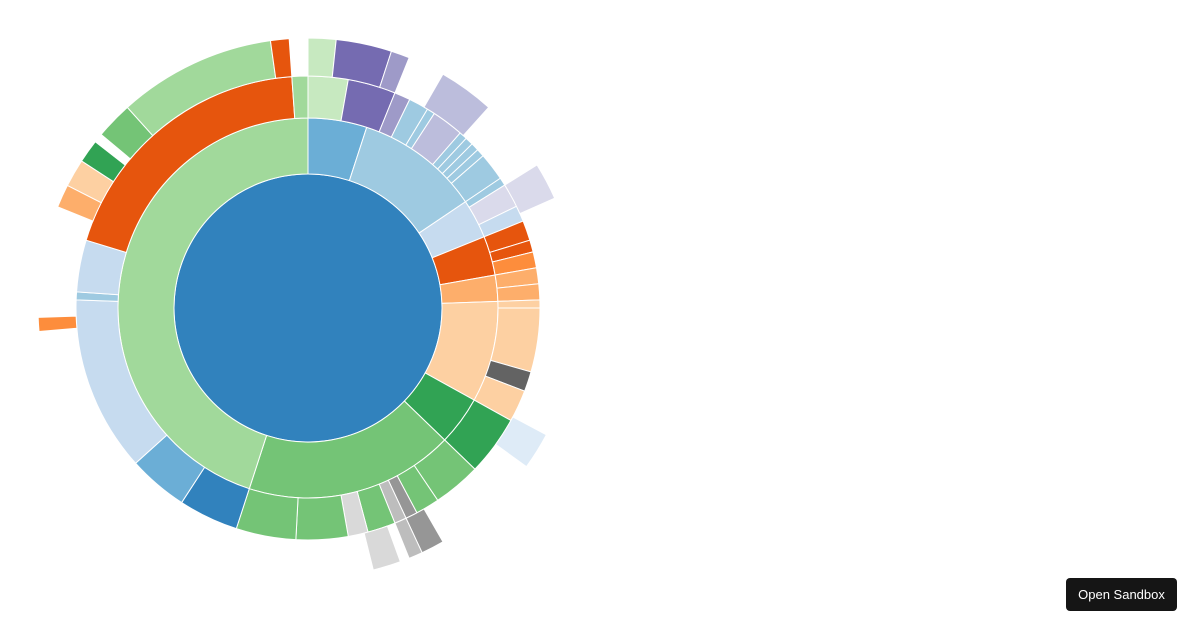 Image resolution: width=1200 pixels, height=630 pixels. I want to click on sunburst-center, so click(308, 308).